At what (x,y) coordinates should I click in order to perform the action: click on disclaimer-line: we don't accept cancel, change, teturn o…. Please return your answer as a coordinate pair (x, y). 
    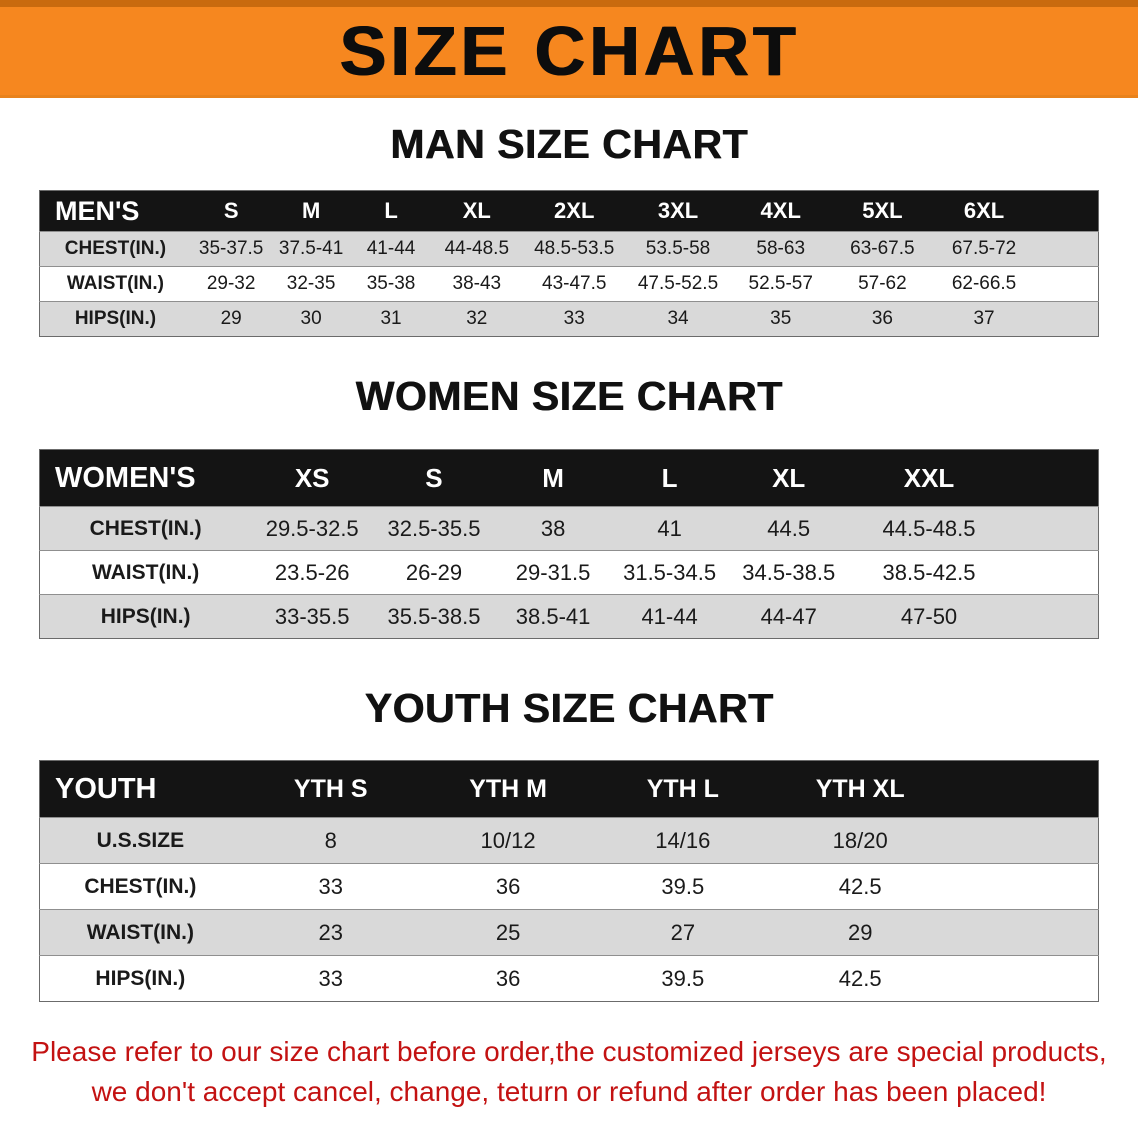
    Looking at the image, I should click on (569, 1091).